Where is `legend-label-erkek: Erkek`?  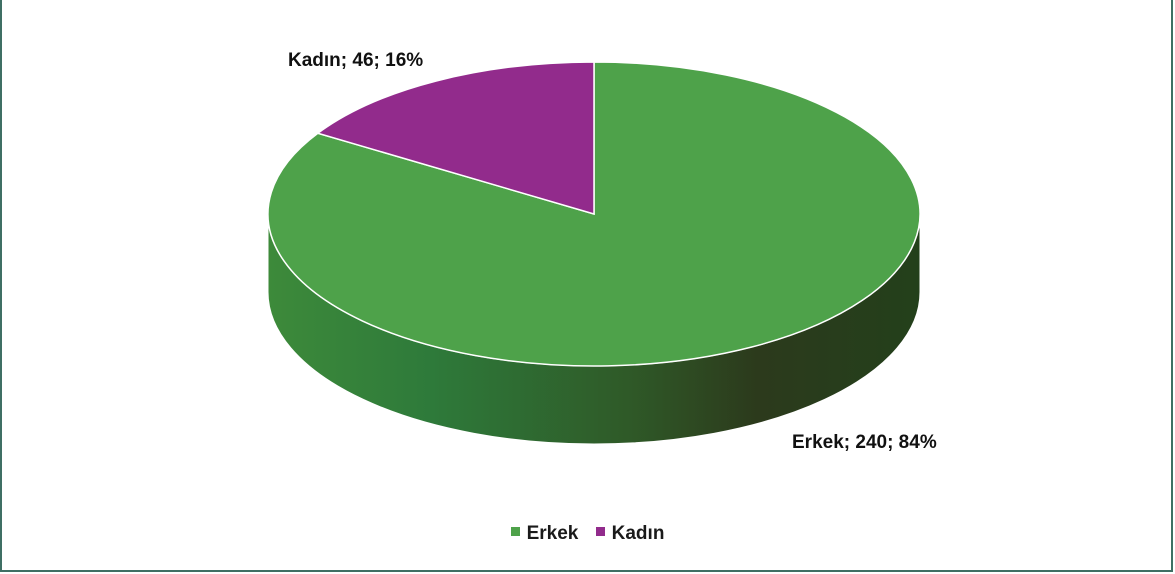 legend-label-erkek: Erkek is located at coordinates (552, 533).